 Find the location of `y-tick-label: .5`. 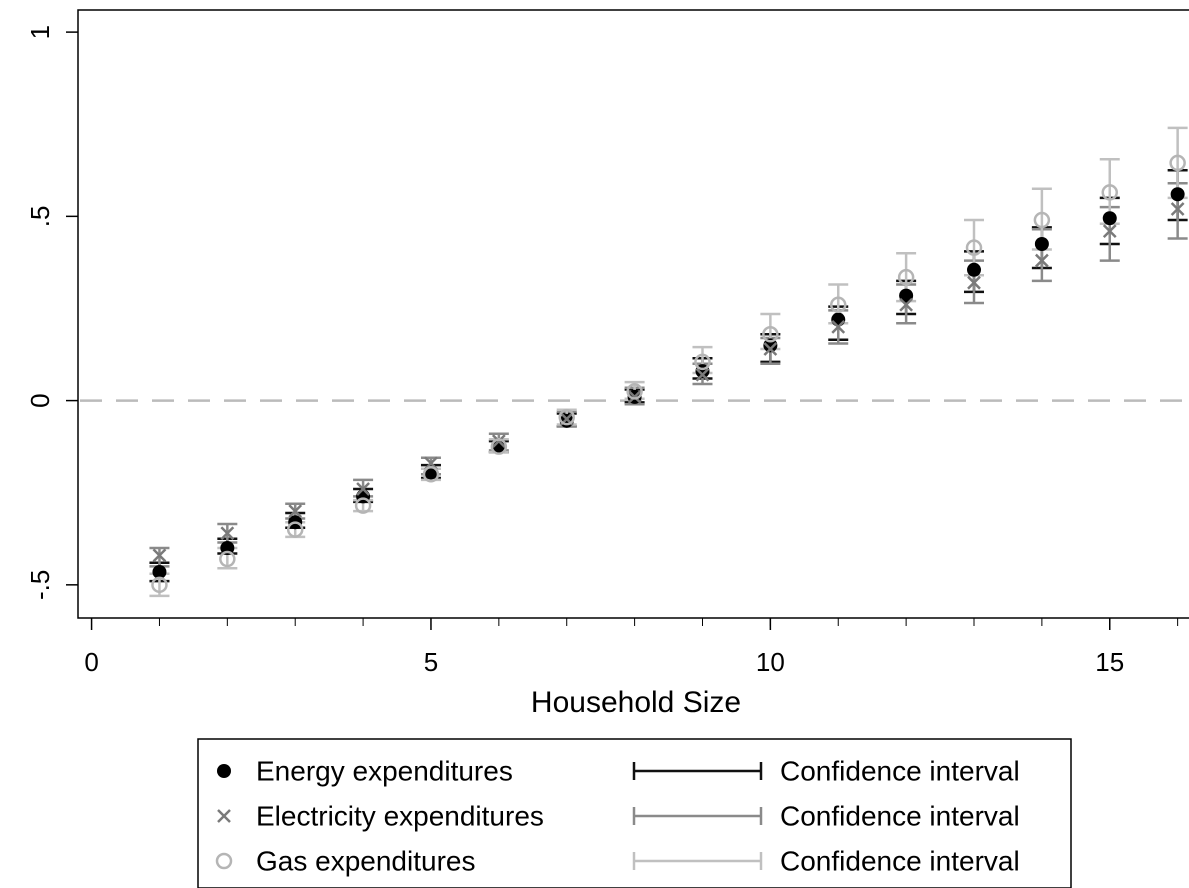

y-tick-label: .5 is located at coordinates (40, 217).